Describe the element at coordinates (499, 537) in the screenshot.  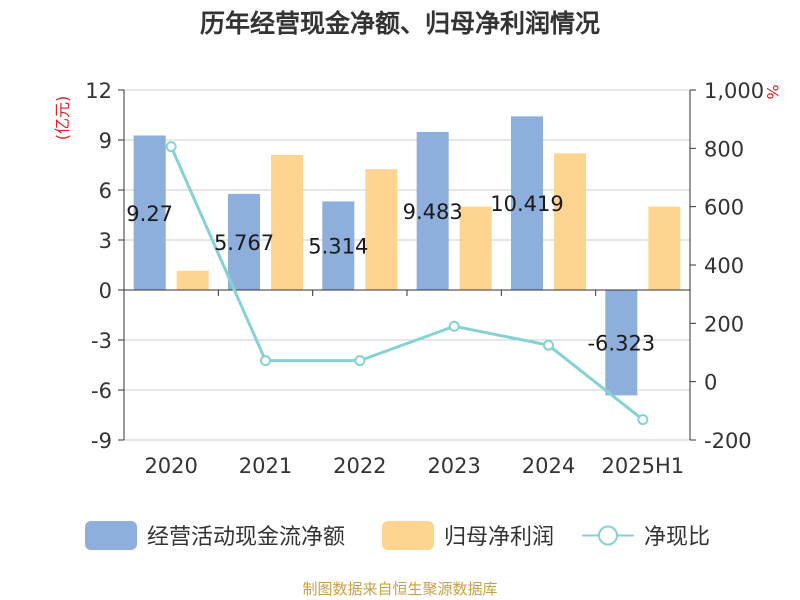
I see `legend-label-net-profit: 归母净利润` at that location.